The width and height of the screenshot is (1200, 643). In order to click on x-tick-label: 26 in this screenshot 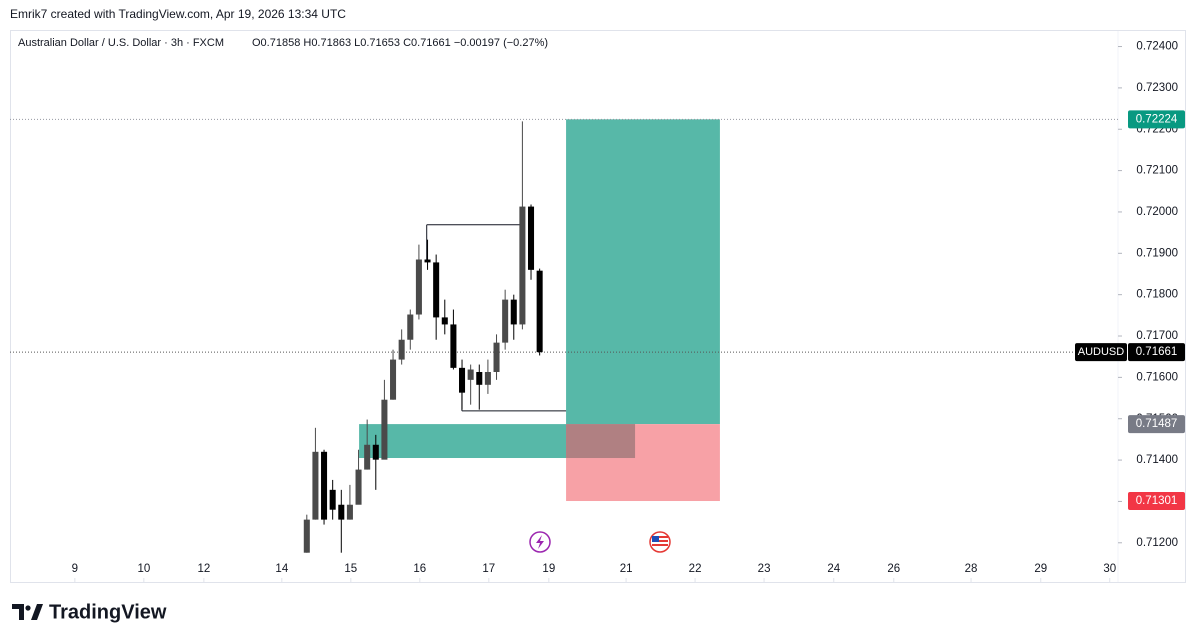, I will do `click(893, 569)`.